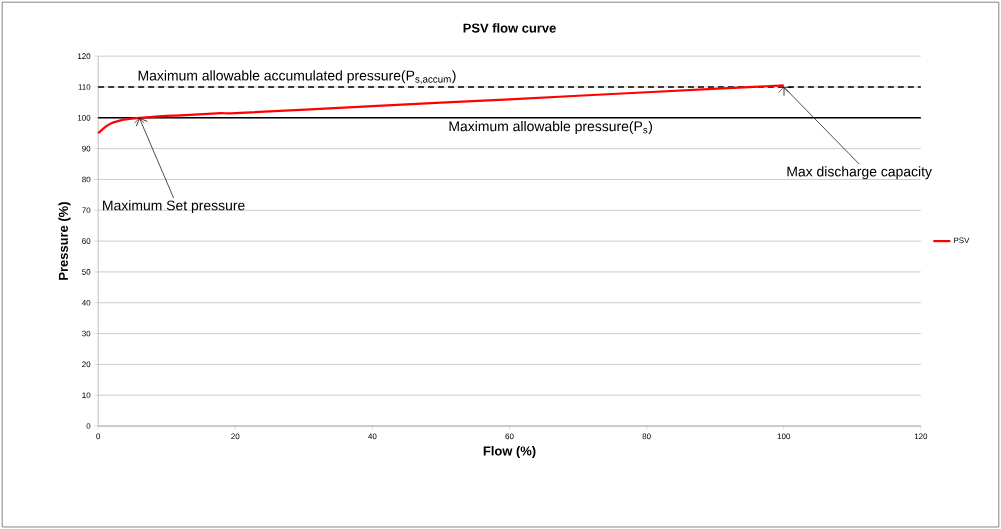 Image resolution: width=1001 pixels, height=529 pixels. What do you see at coordinates (441, 109) in the screenshot?
I see `line-series` at bounding box center [441, 109].